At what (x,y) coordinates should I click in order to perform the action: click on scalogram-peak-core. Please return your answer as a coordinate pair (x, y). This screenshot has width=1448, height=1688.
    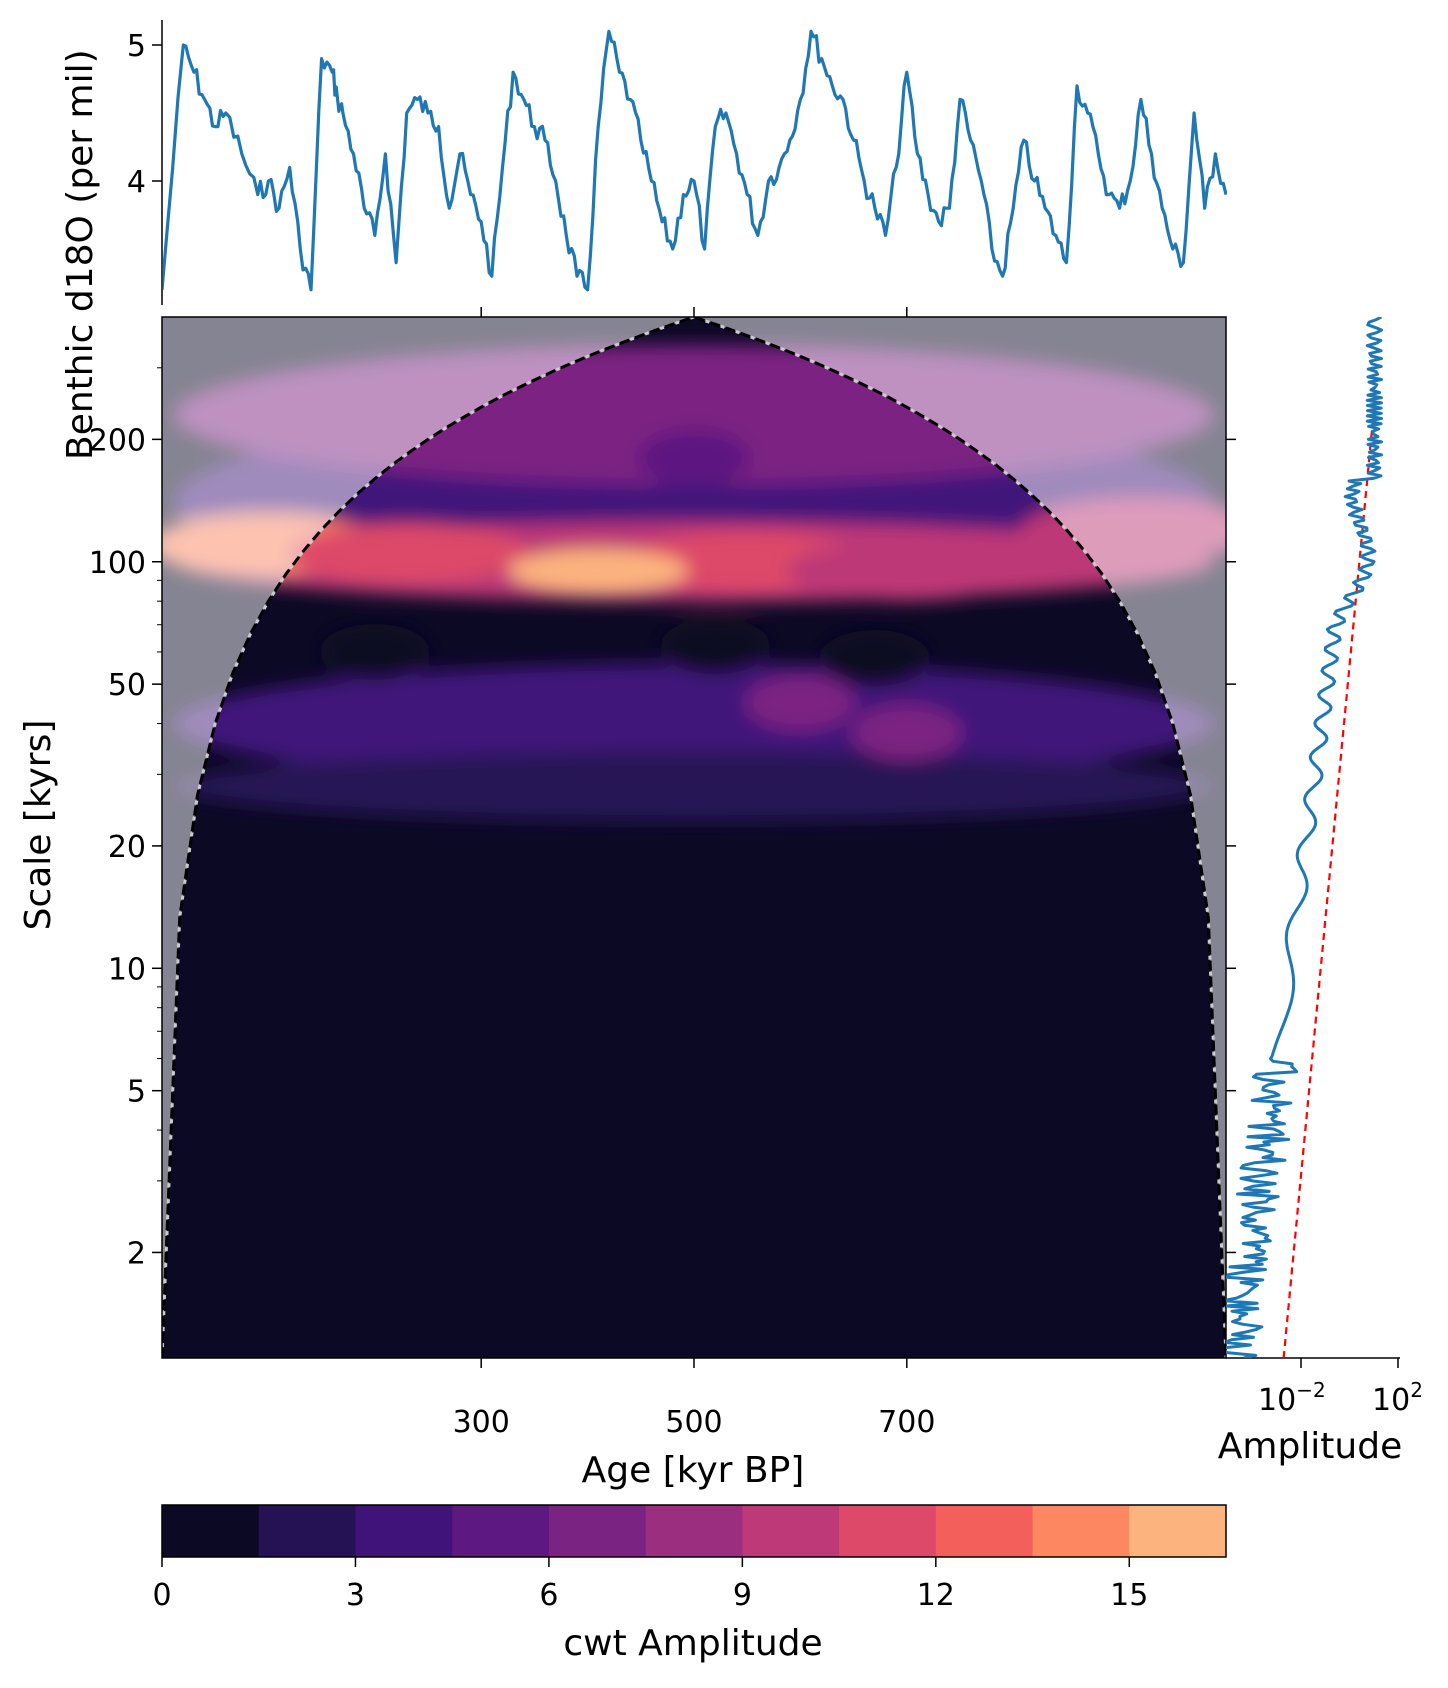
    Looking at the image, I should click on (598, 570).